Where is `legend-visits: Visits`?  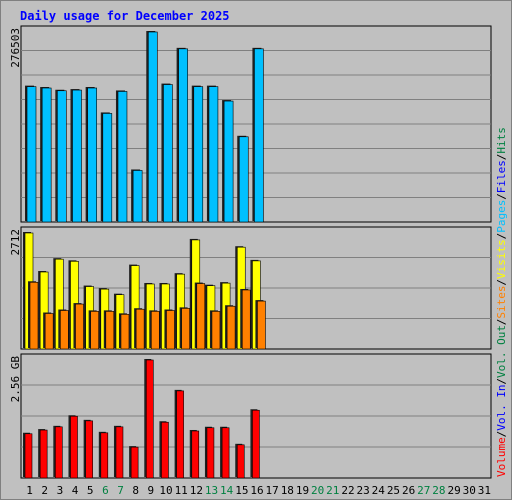 legend-visits: Visits is located at coordinates (501, 259).